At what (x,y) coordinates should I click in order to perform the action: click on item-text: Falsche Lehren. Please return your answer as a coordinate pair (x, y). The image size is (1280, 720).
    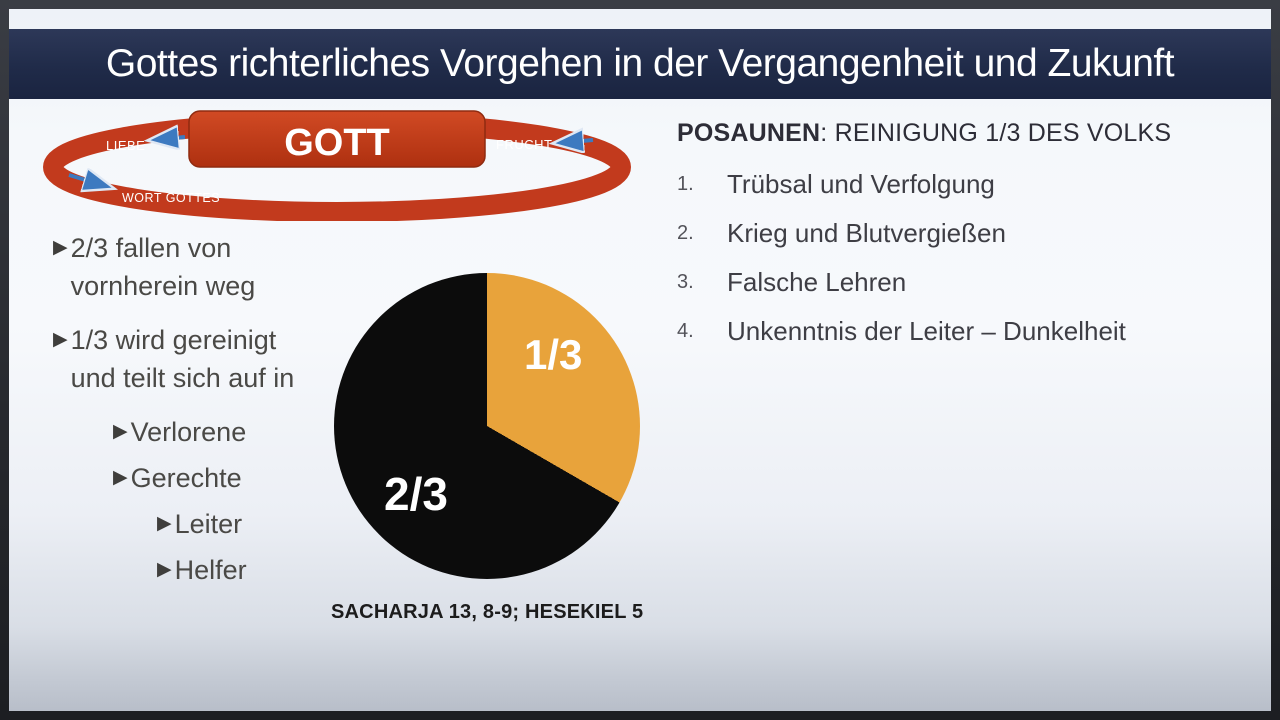
    Looking at the image, I should click on (817, 282).